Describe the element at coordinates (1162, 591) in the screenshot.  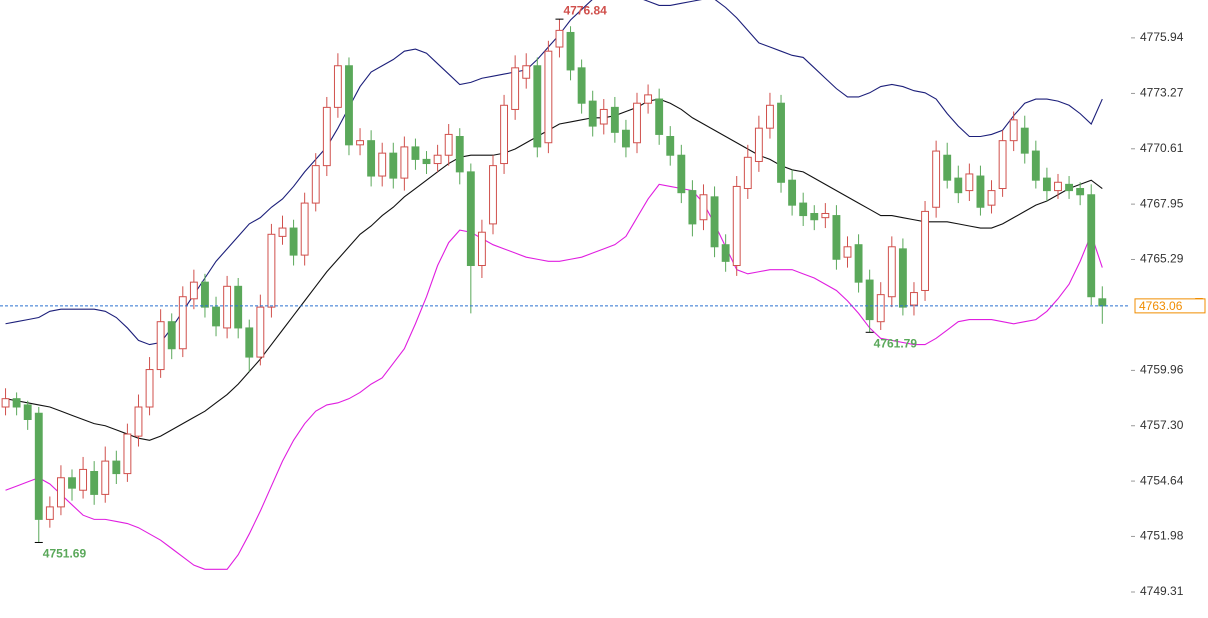
I see `y-tick-label: 4749.31` at that location.